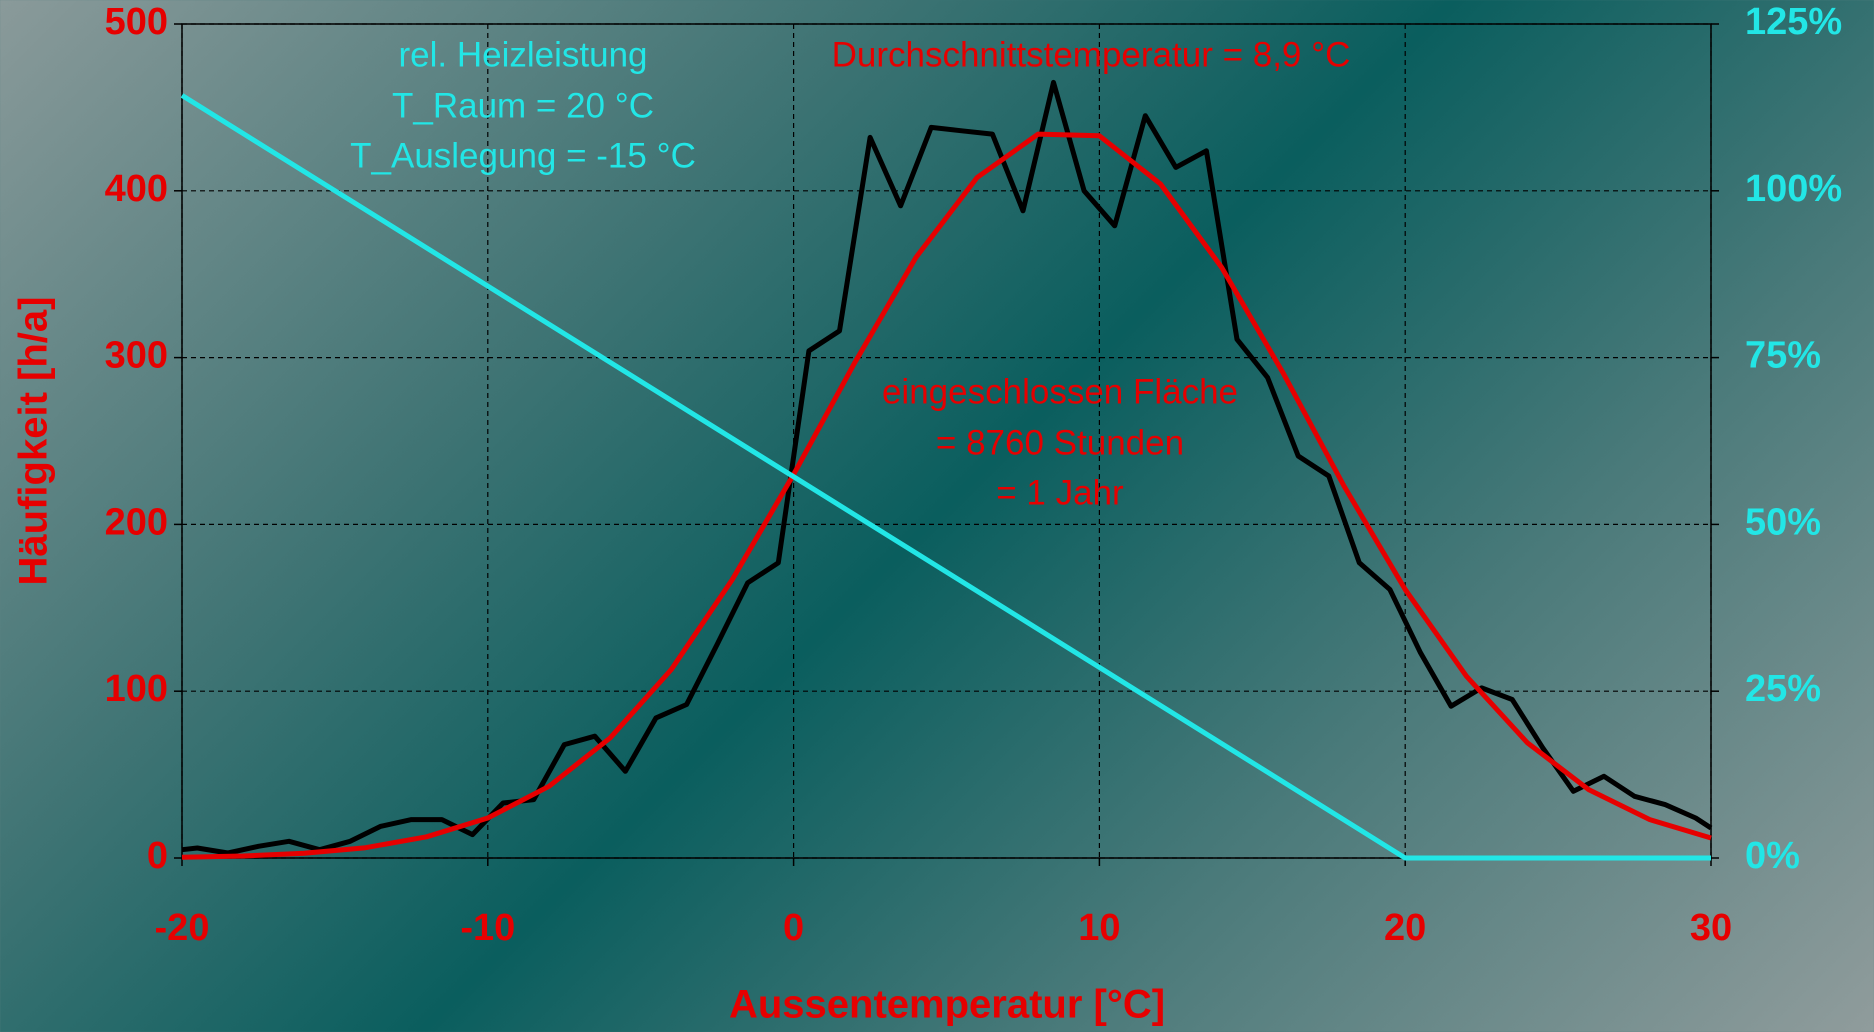 This screenshot has width=1874, height=1032. I want to click on annotation: T_Auslegung = -15 °C, so click(523, 155).